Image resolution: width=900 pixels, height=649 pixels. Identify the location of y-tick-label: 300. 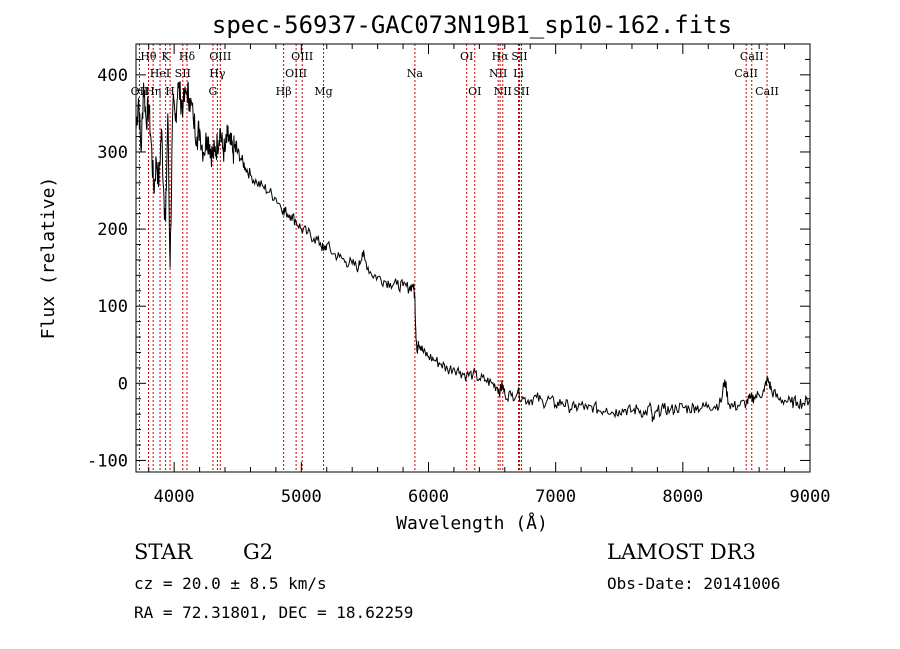
(112, 153).